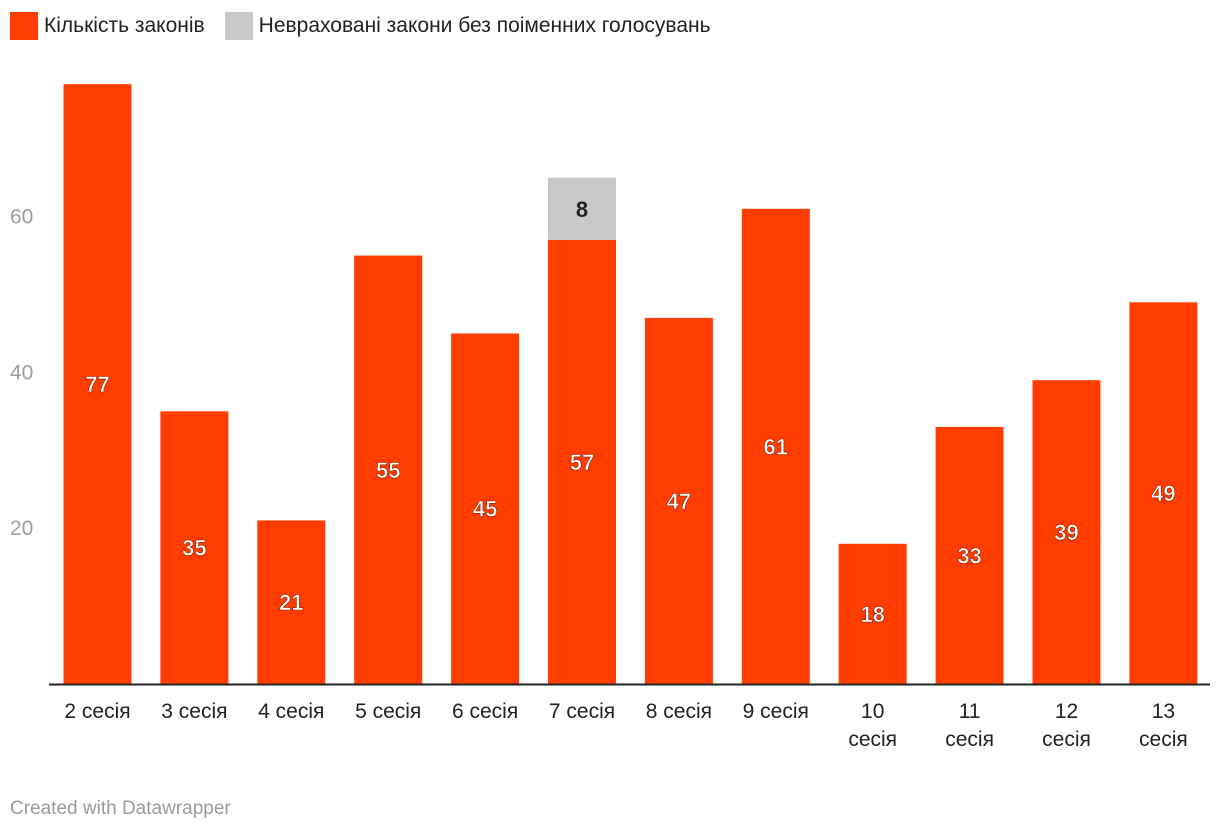  What do you see at coordinates (1066, 739) in the screenshot?
I see `x-tick-label-10-1: сесія` at bounding box center [1066, 739].